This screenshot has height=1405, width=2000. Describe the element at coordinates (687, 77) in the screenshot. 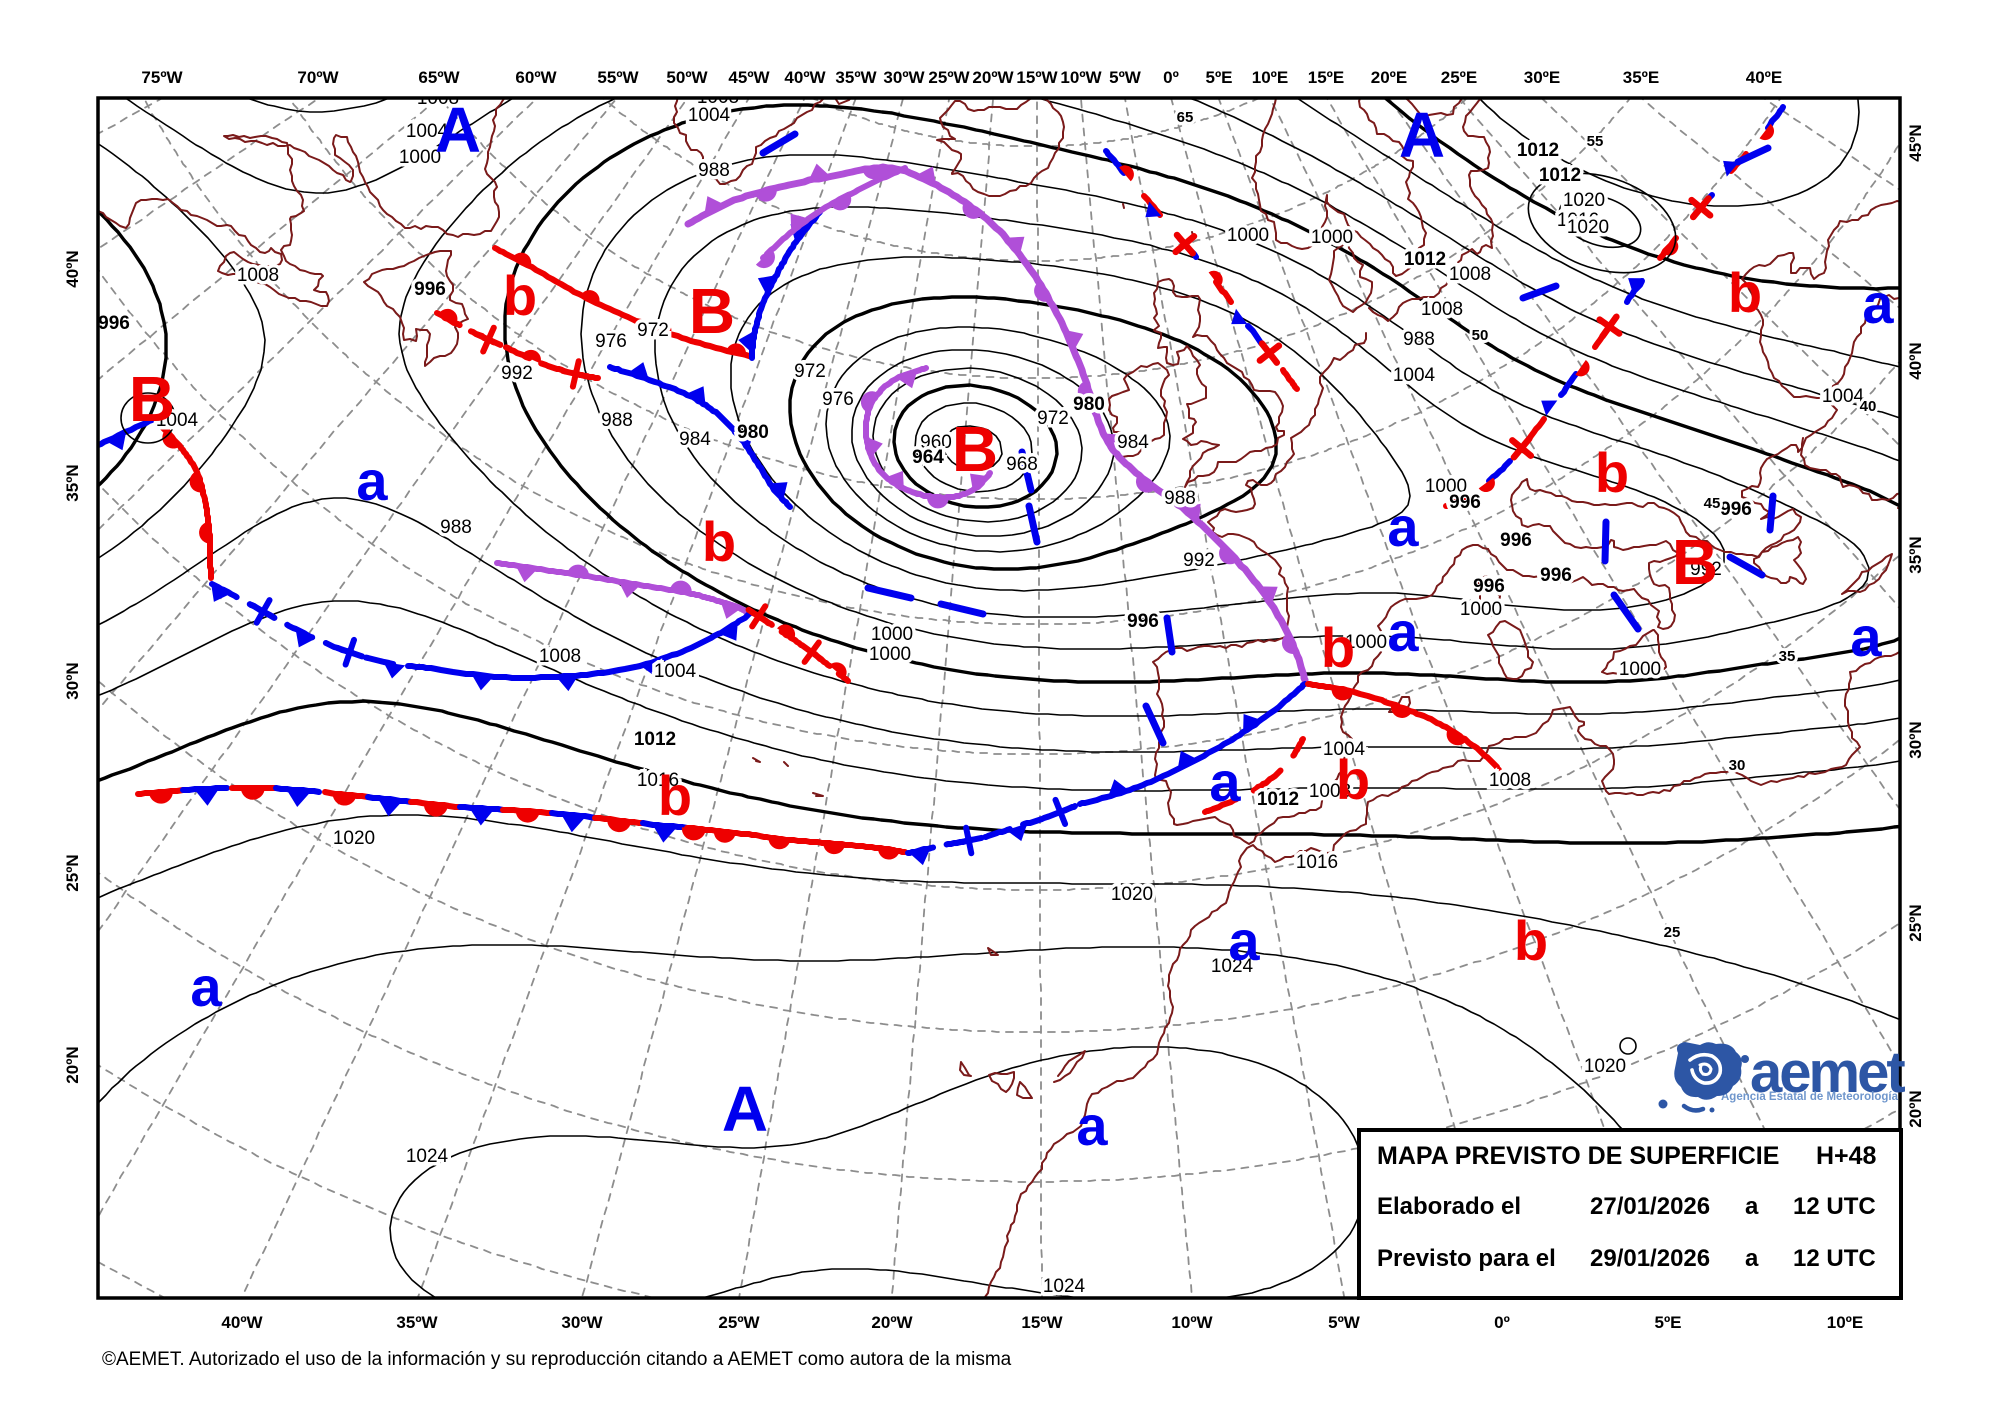

I see `svg-text: 50ºW` at that location.